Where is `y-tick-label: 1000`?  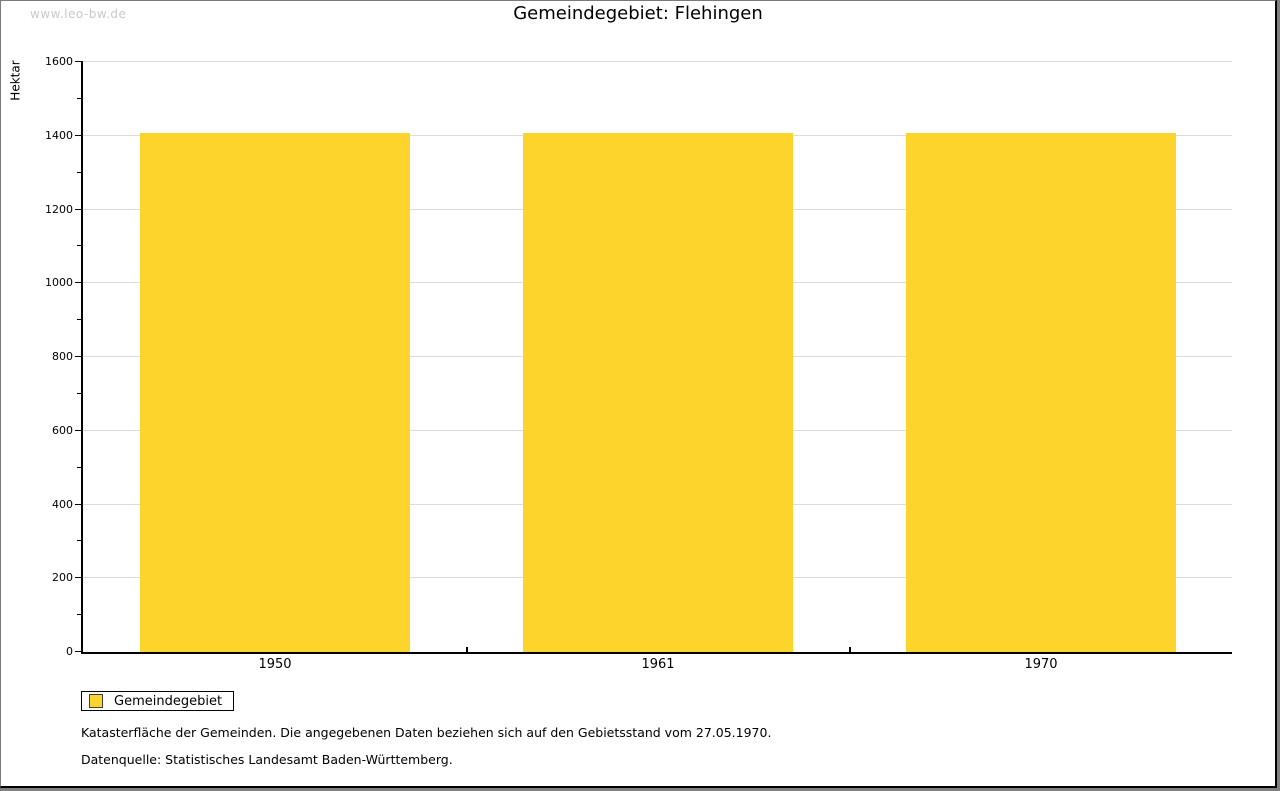
y-tick-label: 1000 is located at coordinates (59, 283).